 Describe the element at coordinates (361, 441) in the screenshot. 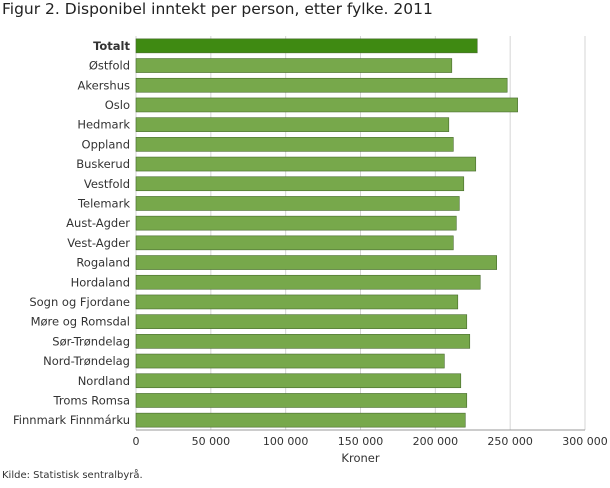

I see `x-tick-label: 150 000` at that location.